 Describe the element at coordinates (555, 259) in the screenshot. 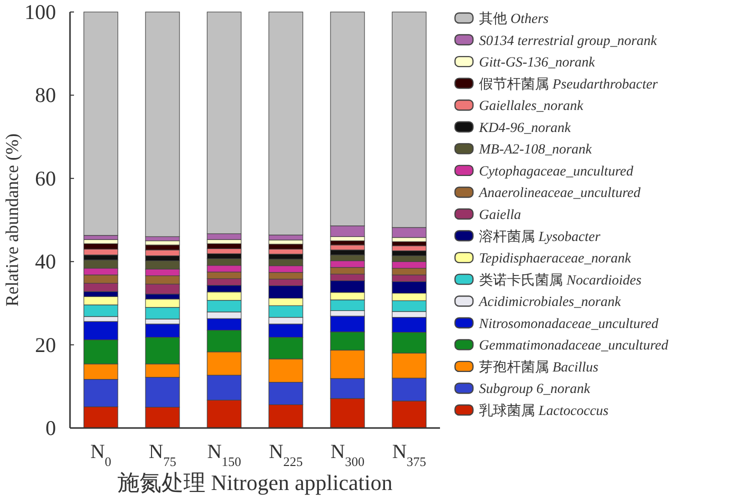

I see `legend-label: Tepidisphaeraceae_norank` at that location.